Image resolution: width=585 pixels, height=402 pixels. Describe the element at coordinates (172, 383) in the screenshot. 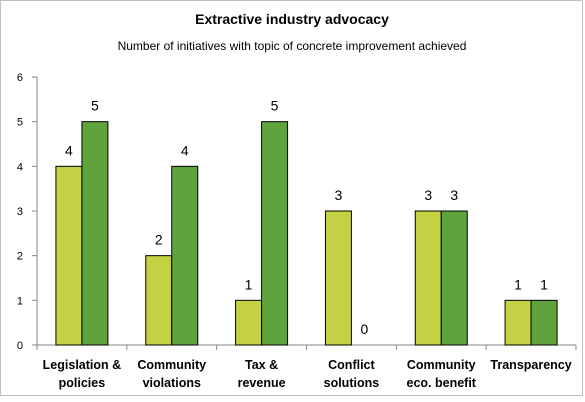

I see `x-category-label: violations` at that location.